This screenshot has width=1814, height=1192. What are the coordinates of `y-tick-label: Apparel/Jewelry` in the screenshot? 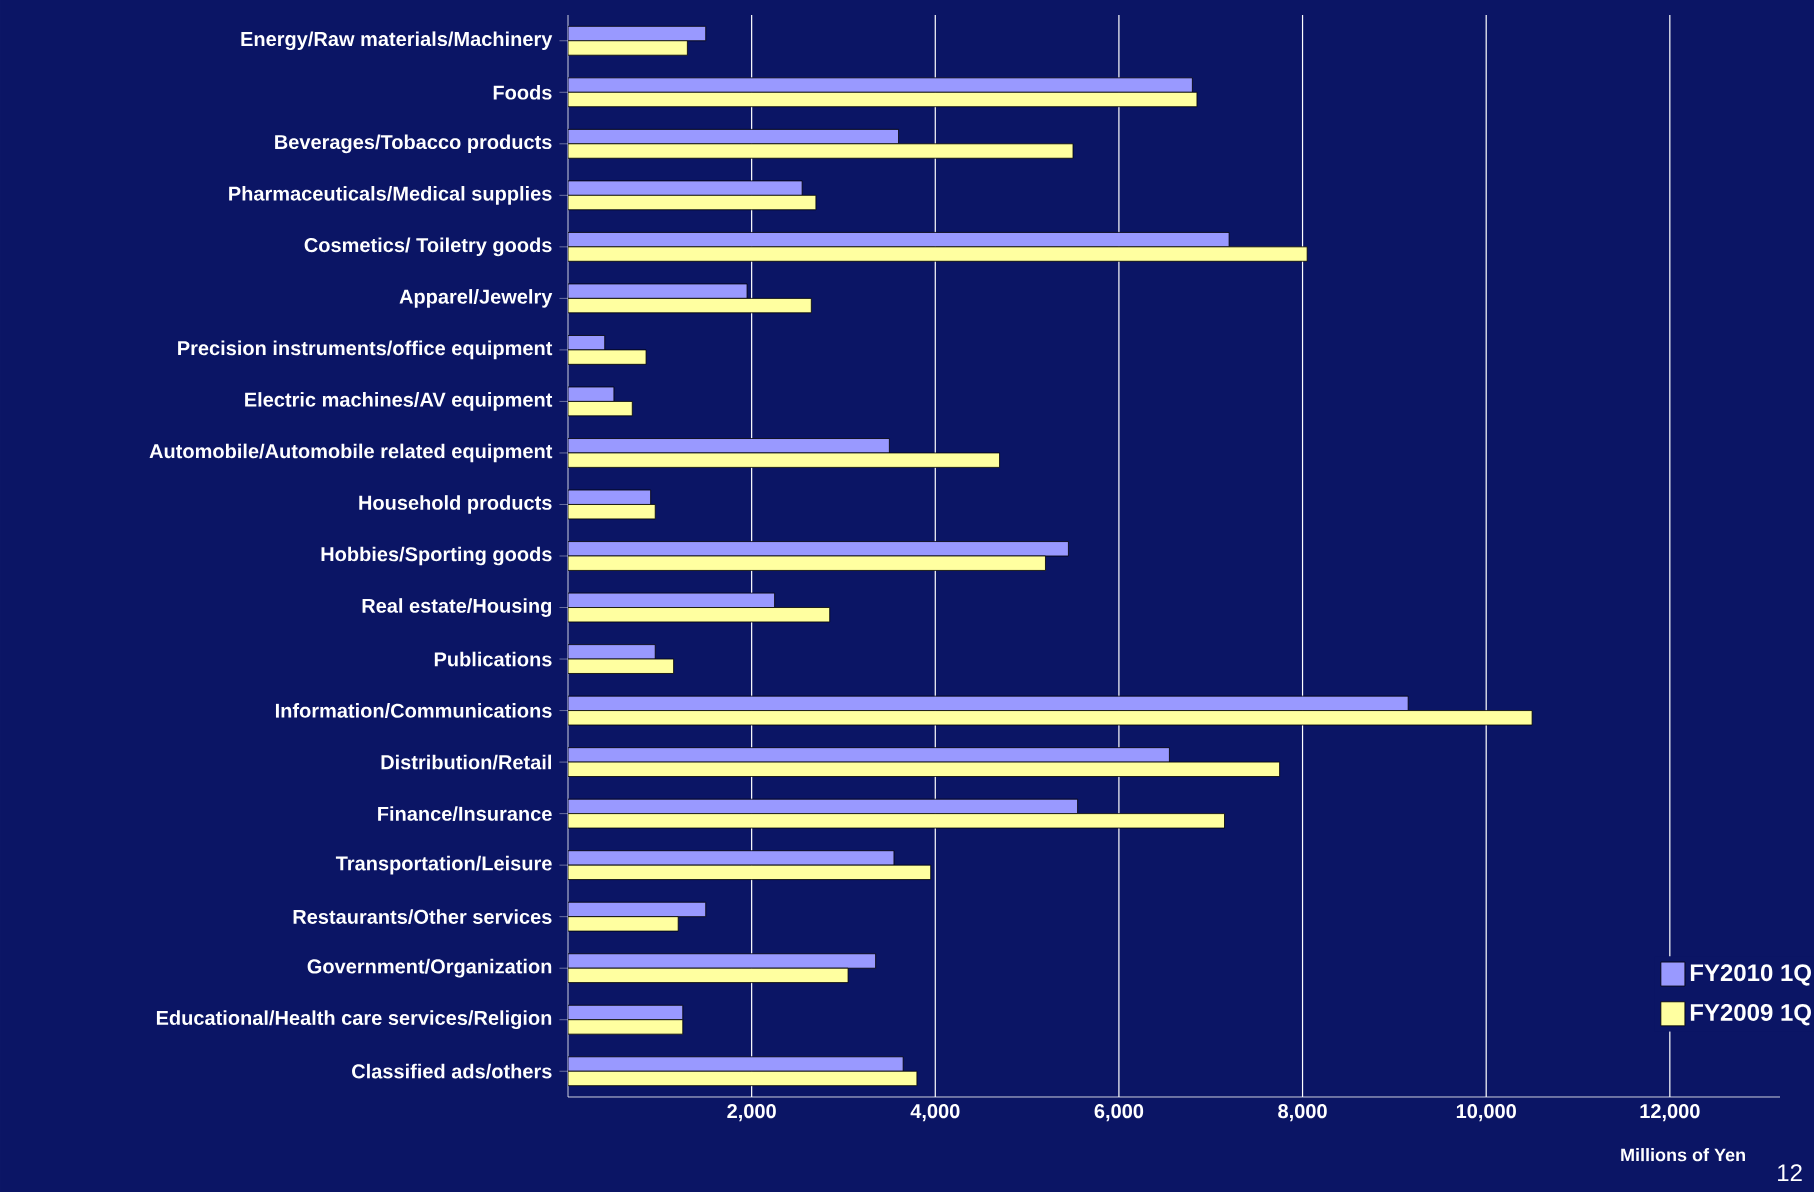 It's located at (476, 298).